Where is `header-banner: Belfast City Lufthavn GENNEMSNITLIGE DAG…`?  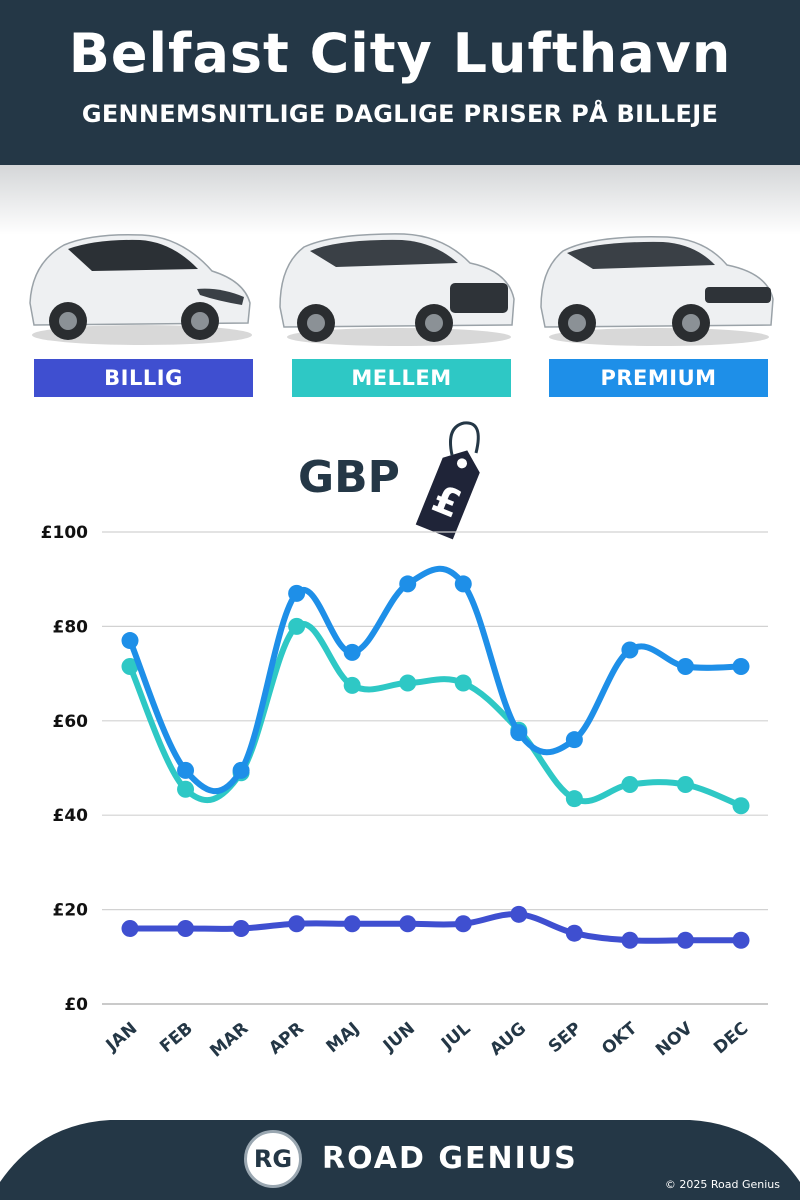 header-banner: Belfast City Lufthavn GENNEMSNITLIGE DAG… is located at coordinates (400, 82).